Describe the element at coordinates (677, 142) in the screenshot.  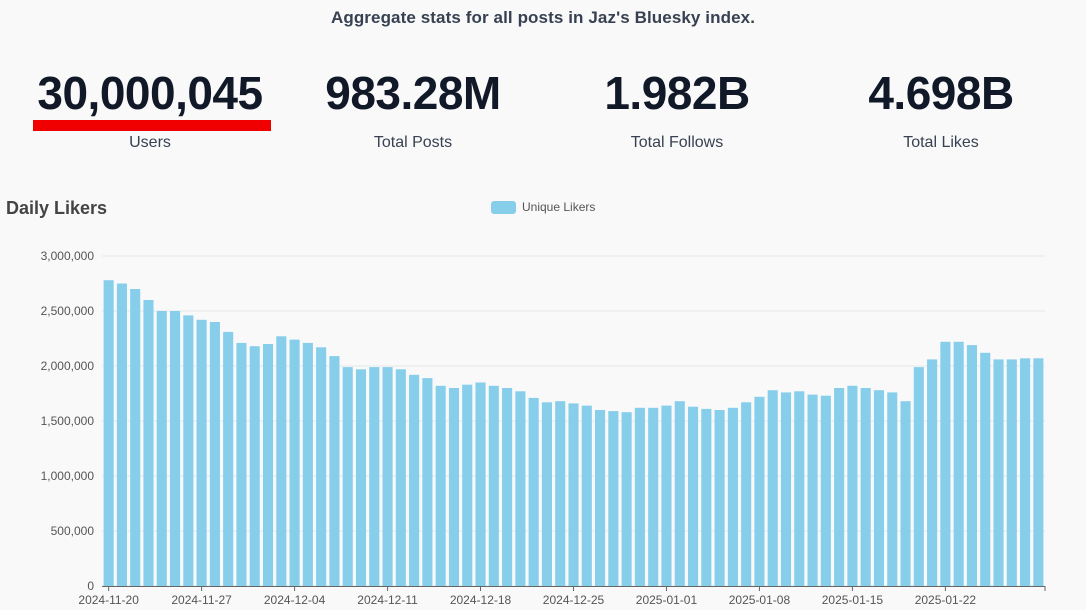
I see `stat-follows-label: Total Follows` at that location.